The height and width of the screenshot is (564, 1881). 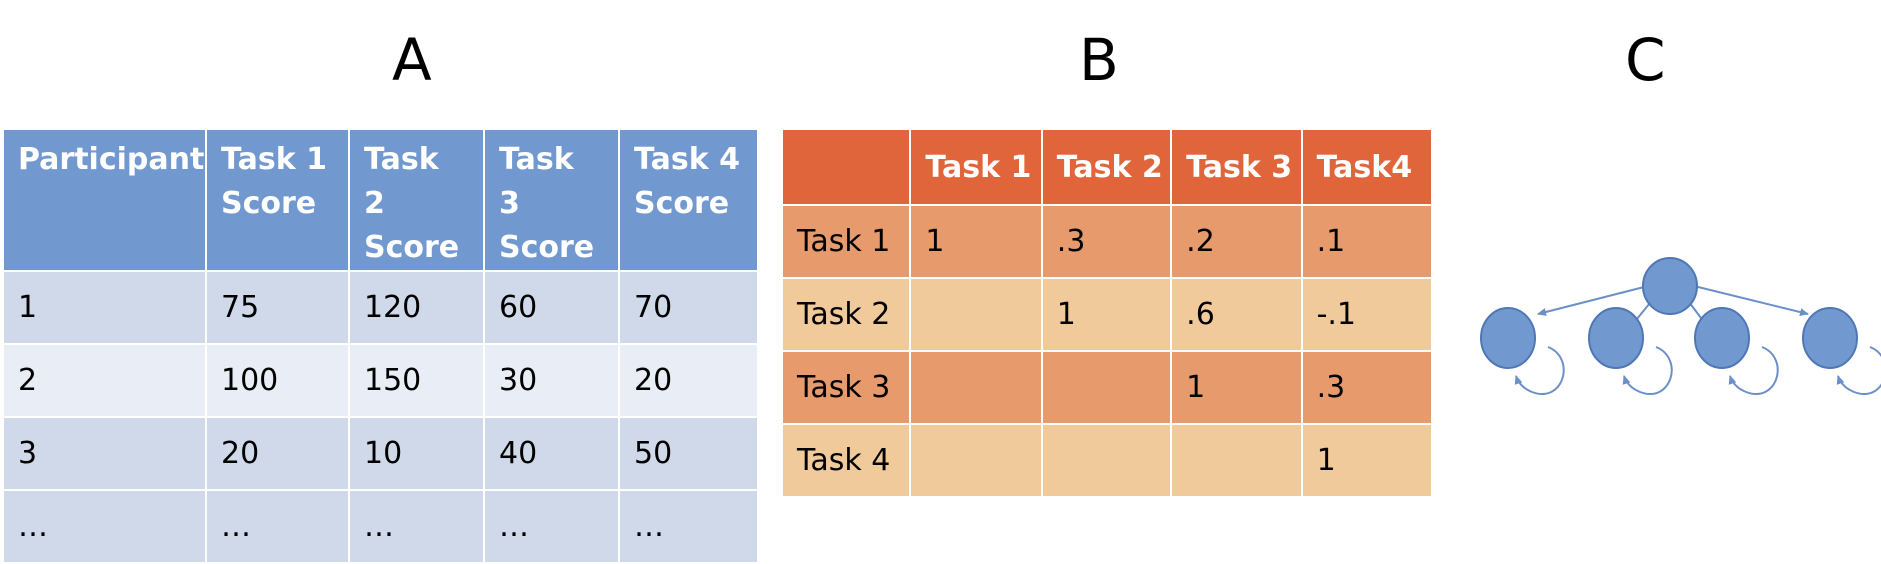 I want to click on table-cell: 50, so click(x=688, y=453).